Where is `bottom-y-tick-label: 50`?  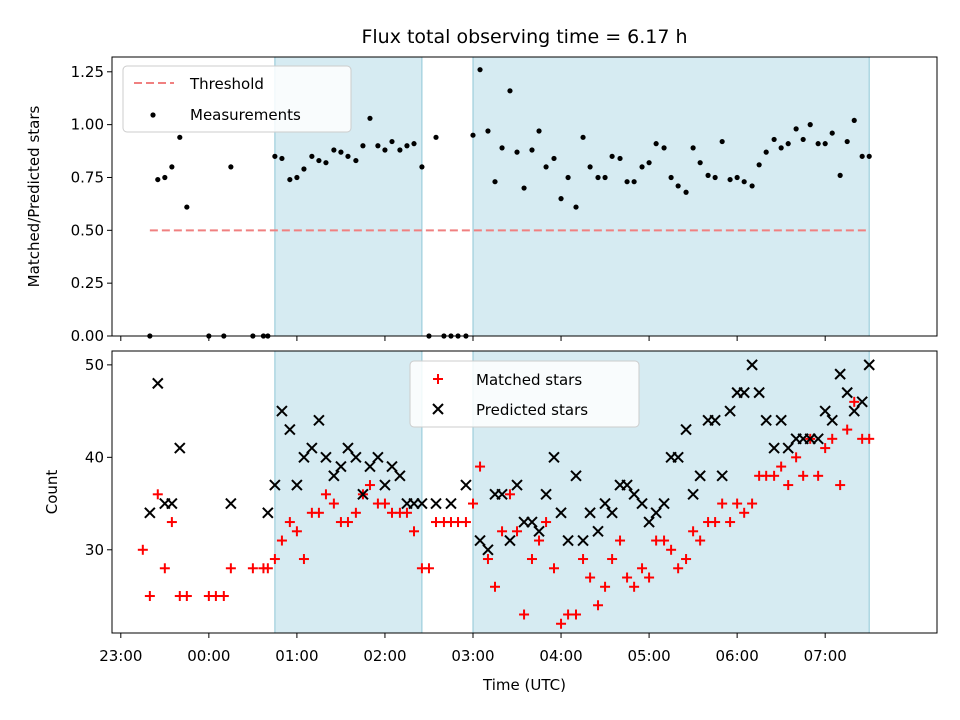
bottom-y-tick-label: 50 is located at coordinates (94, 365).